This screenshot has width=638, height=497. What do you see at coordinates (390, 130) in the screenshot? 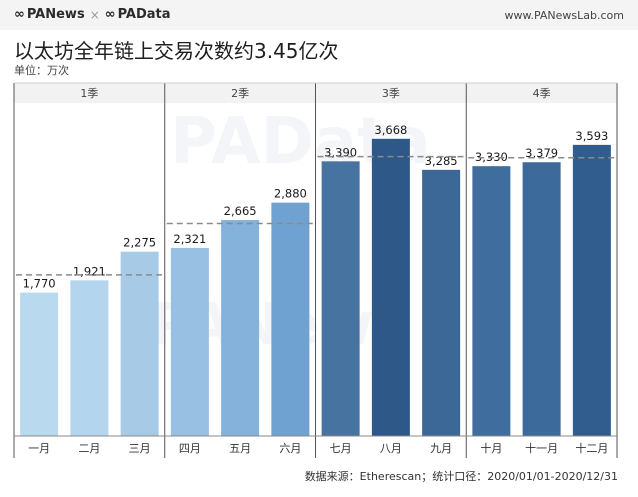
I see `data-label: 3,668` at bounding box center [390, 130].